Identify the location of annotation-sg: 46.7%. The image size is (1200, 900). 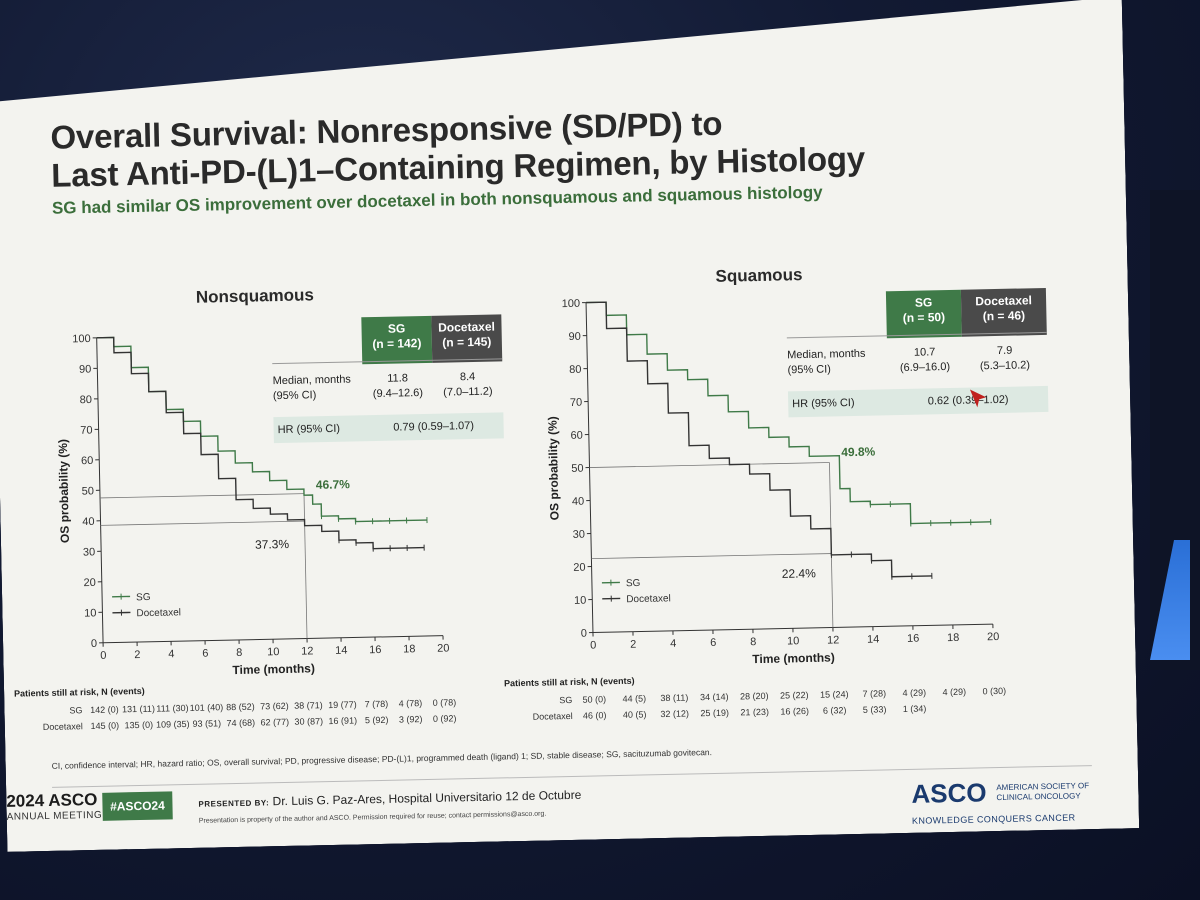
(333, 484).